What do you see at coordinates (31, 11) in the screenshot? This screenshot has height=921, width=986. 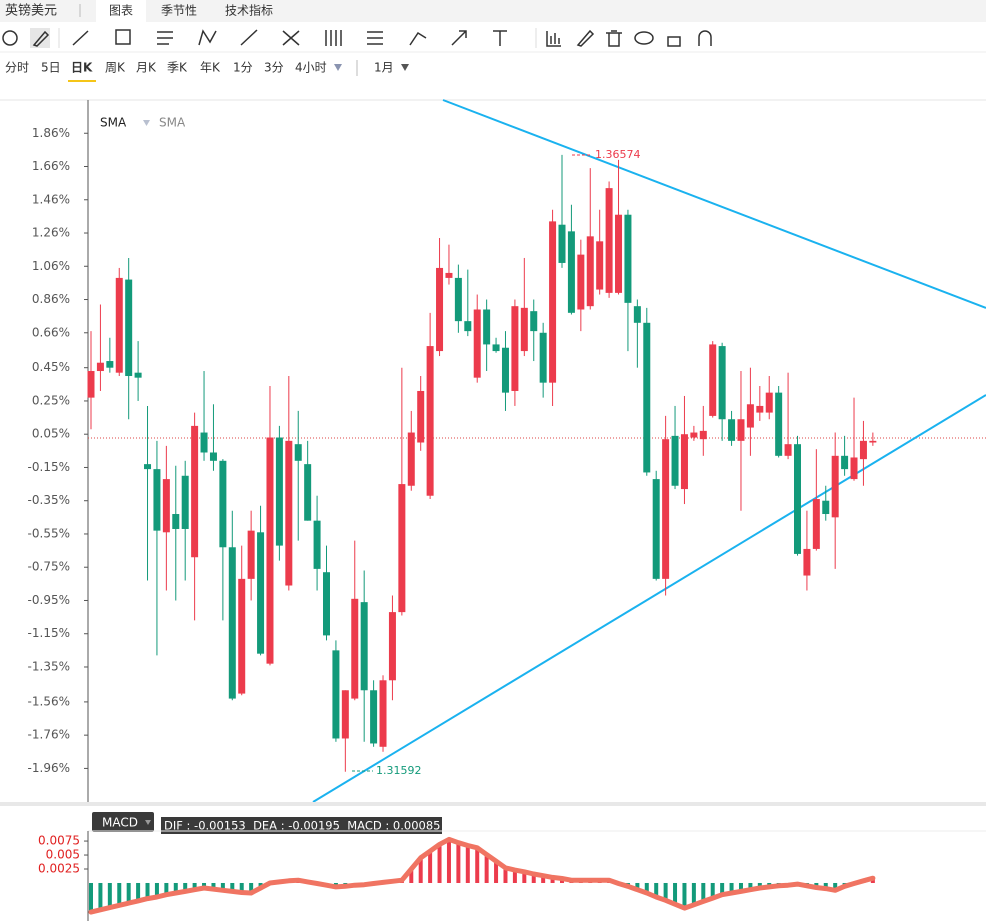 I see `instrument-title: 英镑美元` at bounding box center [31, 11].